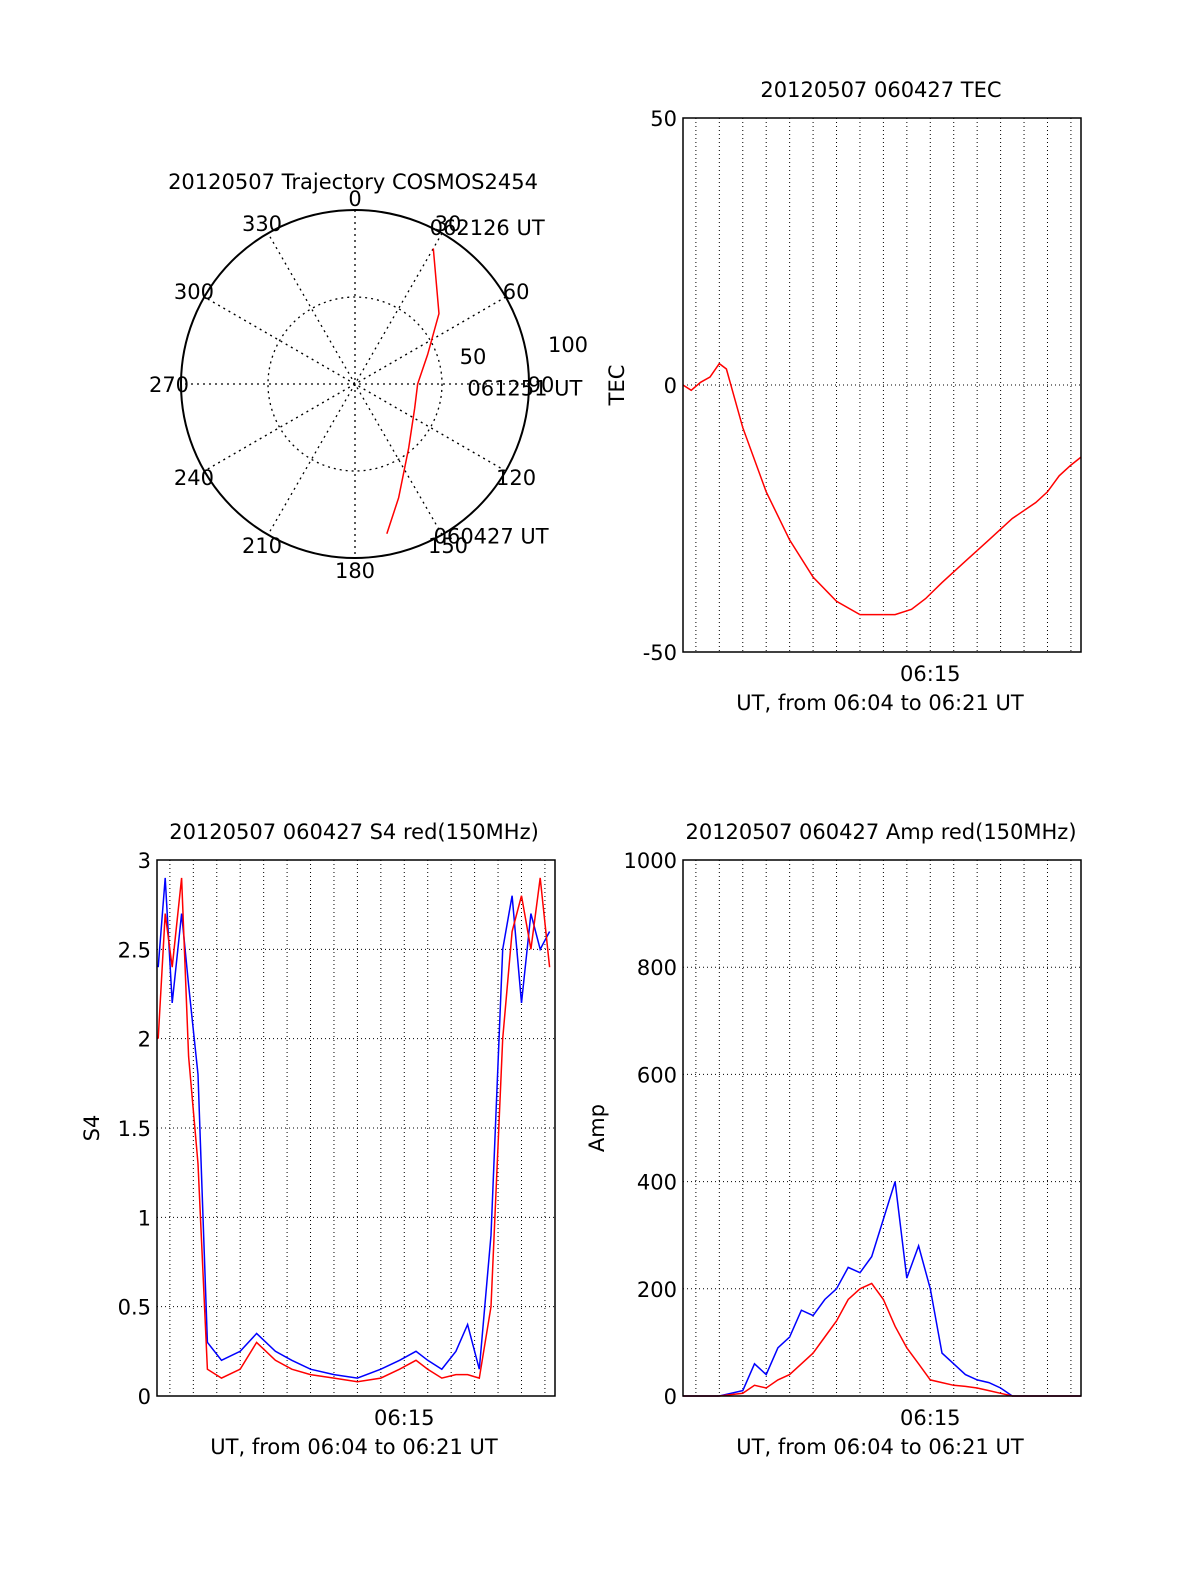 The image size is (1200, 1575). I want to click on tec-axes-frame, so click(882, 385).